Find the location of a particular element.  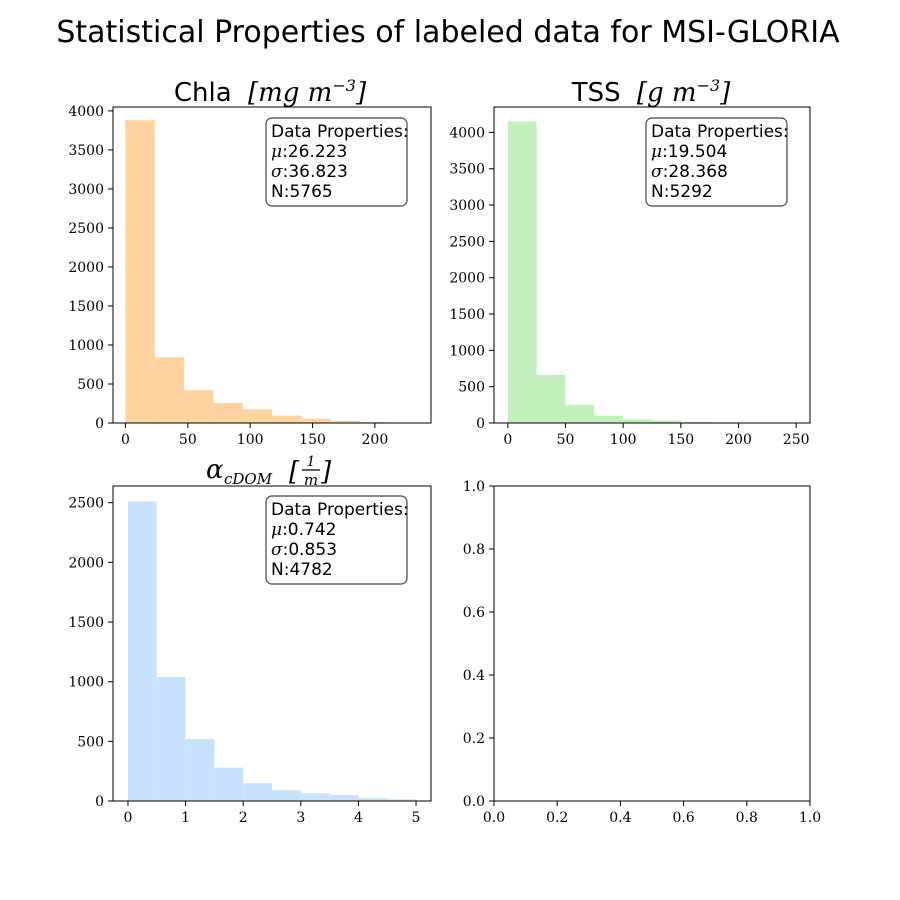

chla-stats-heading: Data Properties: is located at coordinates (340, 132).